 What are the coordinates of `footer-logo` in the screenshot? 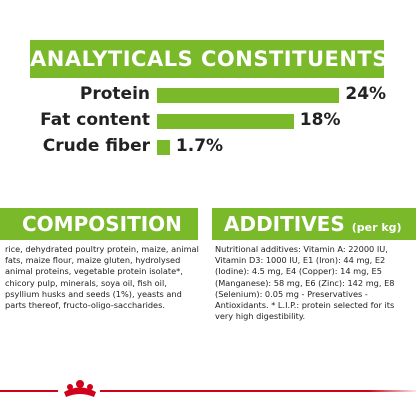 It's located at (208, 388).